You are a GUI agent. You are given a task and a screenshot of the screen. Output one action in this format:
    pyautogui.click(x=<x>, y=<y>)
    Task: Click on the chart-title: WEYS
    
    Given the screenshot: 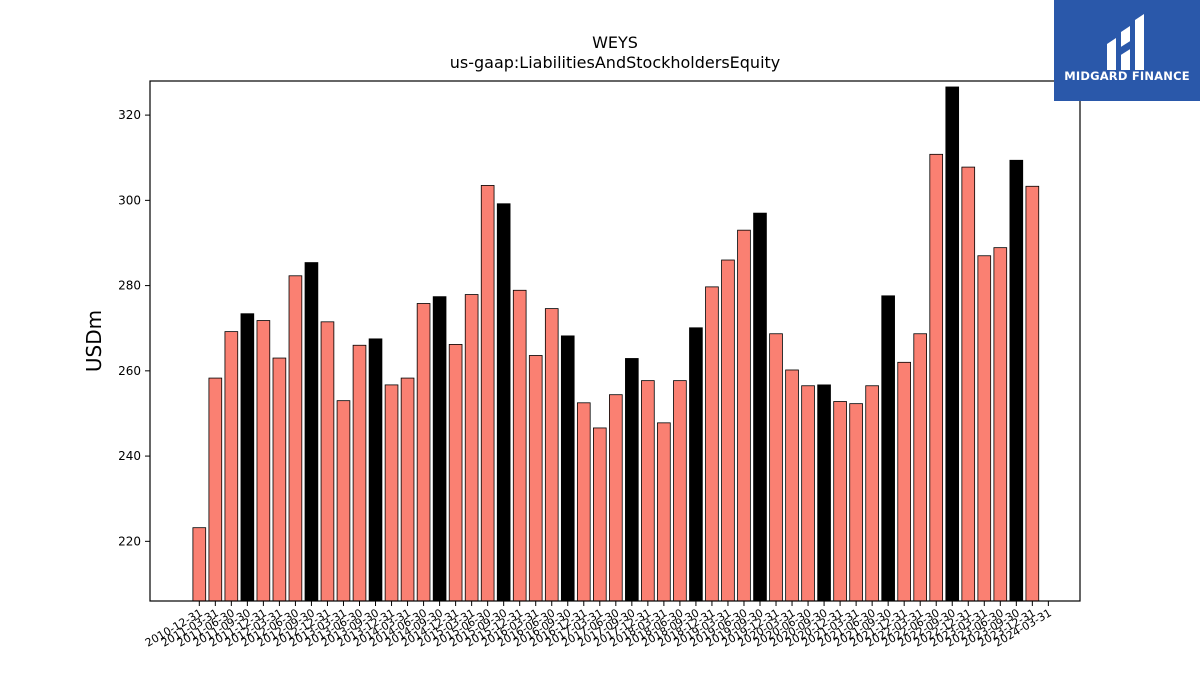 What is the action you would take?
    pyautogui.click(x=615, y=42)
    